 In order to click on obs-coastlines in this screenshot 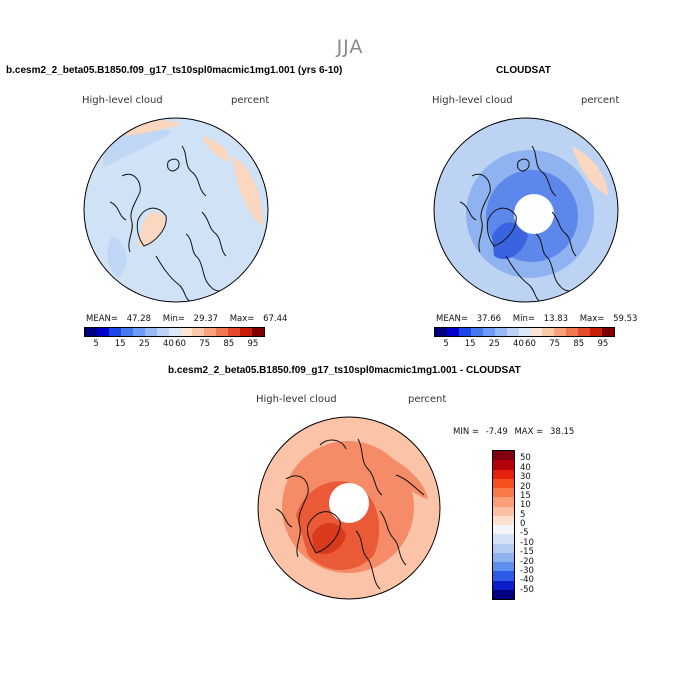, I will do `click(519, 223)`.